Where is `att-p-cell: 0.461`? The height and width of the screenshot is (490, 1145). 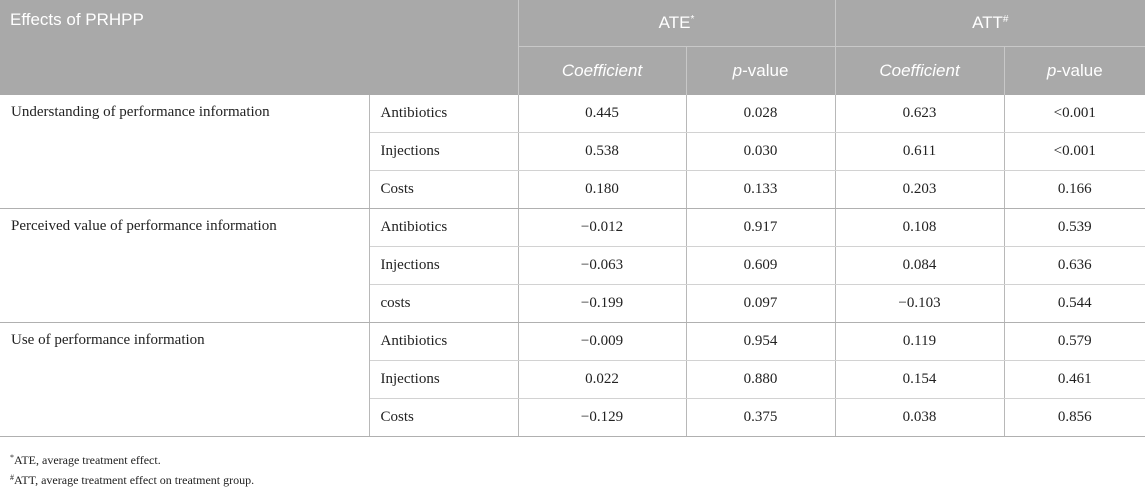
att-p-cell: 0.461 is located at coordinates (1074, 379).